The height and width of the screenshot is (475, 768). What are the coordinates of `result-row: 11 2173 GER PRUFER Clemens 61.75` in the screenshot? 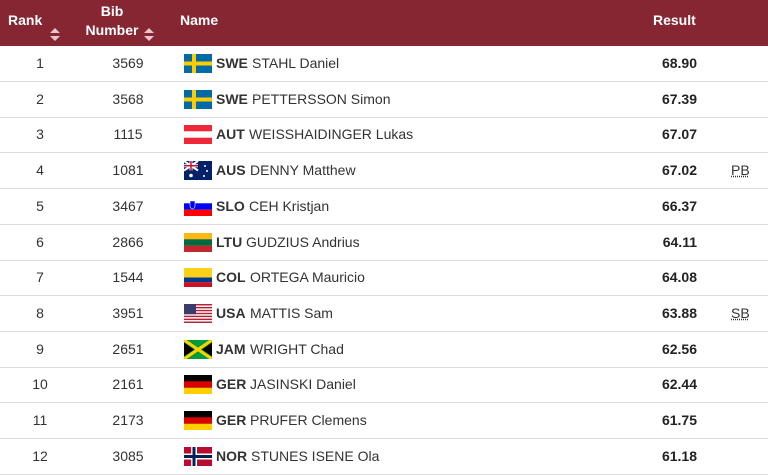 It's located at (384, 421).